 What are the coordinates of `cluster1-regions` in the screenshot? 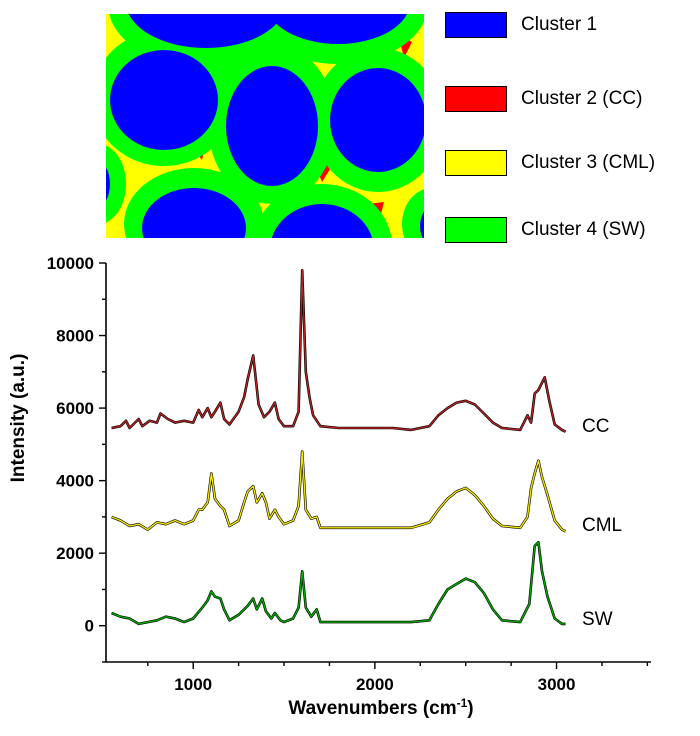 It's located at (265, 126).